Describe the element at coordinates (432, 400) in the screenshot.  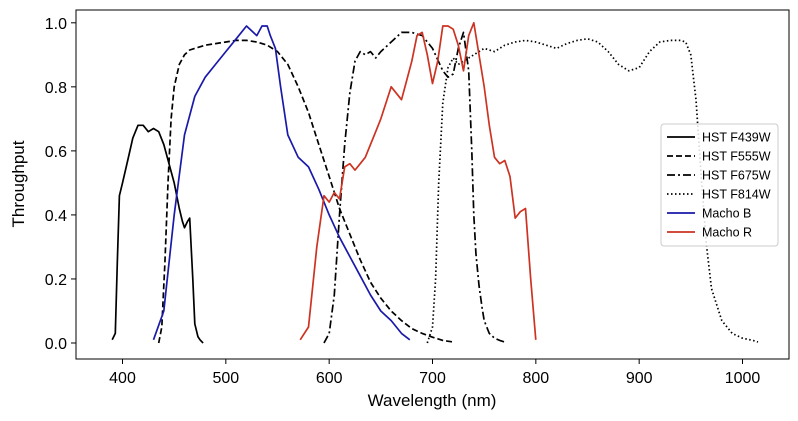
I see `x-axis-label: Wavelength (nm)` at that location.